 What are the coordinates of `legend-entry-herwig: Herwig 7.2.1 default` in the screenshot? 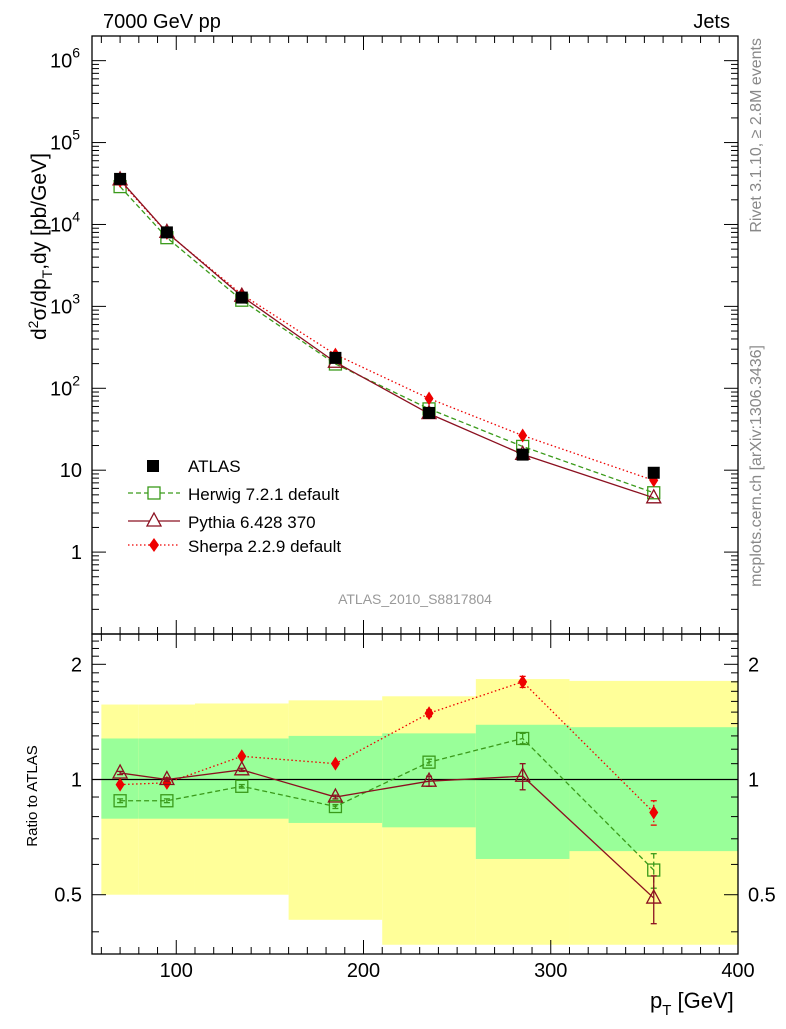 It's located at (233, 494).